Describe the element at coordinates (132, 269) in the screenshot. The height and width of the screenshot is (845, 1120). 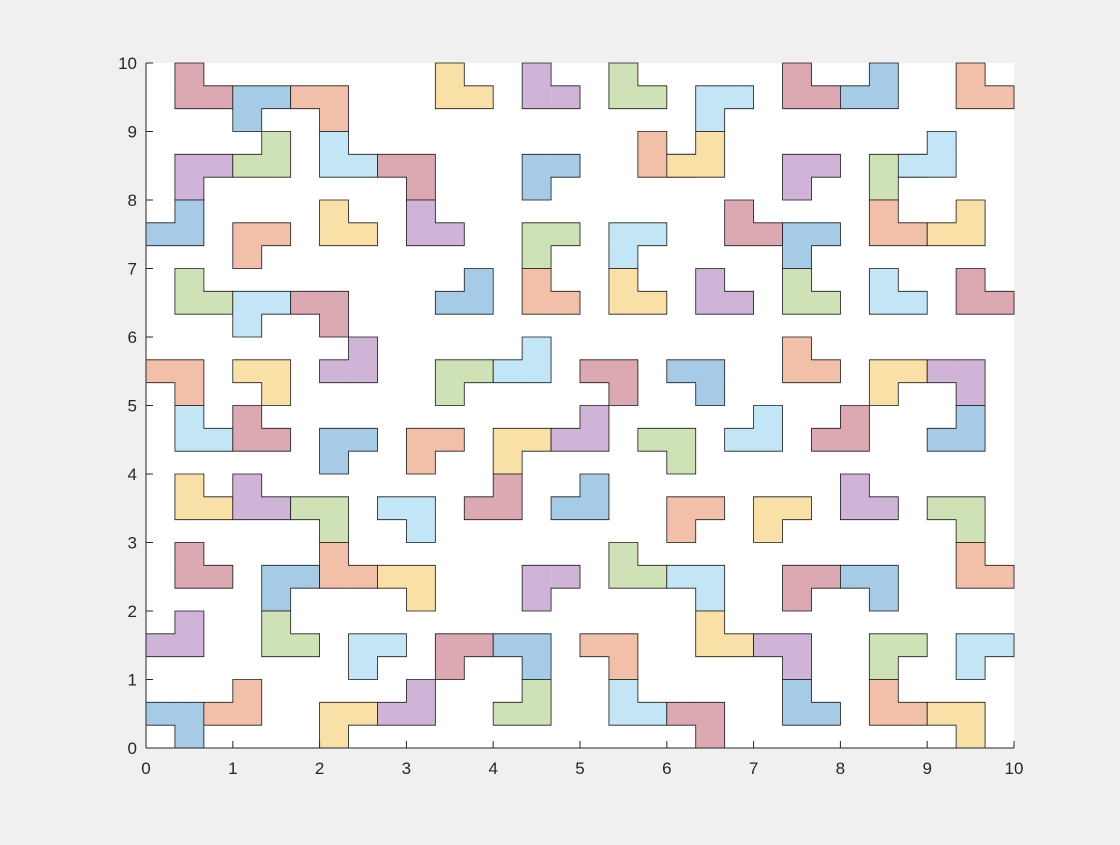
I see `y-tick-label: 7` at that location.